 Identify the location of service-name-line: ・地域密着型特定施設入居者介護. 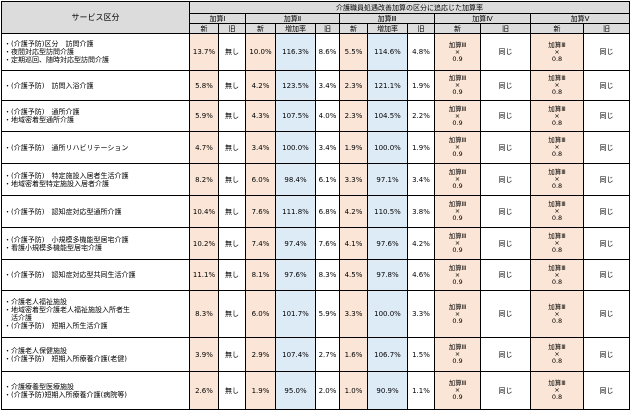
(56, 183).